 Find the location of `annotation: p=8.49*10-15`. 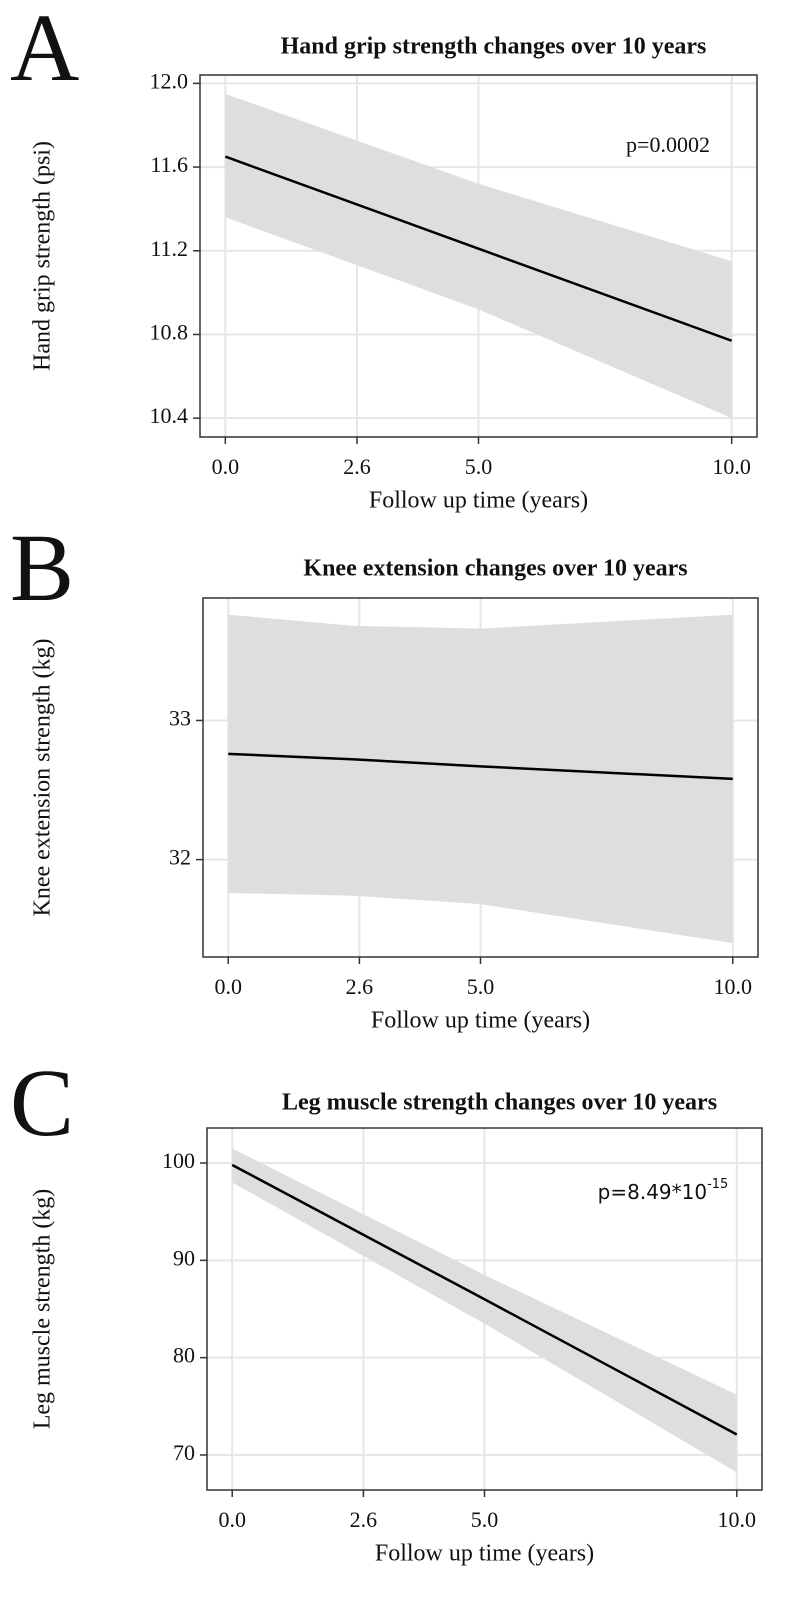

annotation: p=8.49*10-15 is located at coordinates (663, 1190).